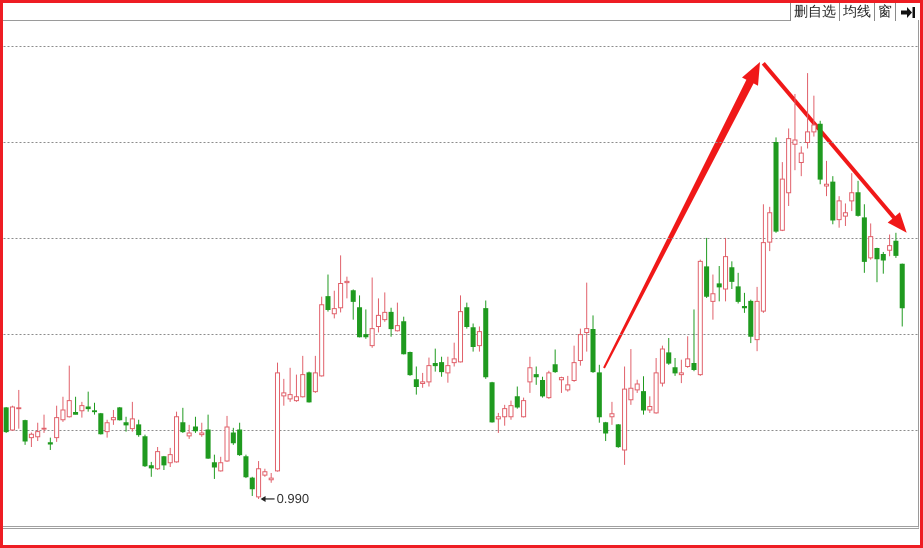 This screenshot has height=548, width=923. I want to click on annotation: 0.990, so click(293, 498).